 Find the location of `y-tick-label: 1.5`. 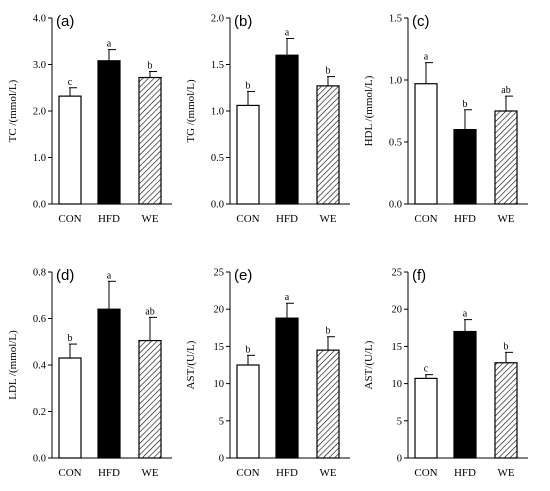

y-tick-label: 1.5 is located at coordinates (395, 19).